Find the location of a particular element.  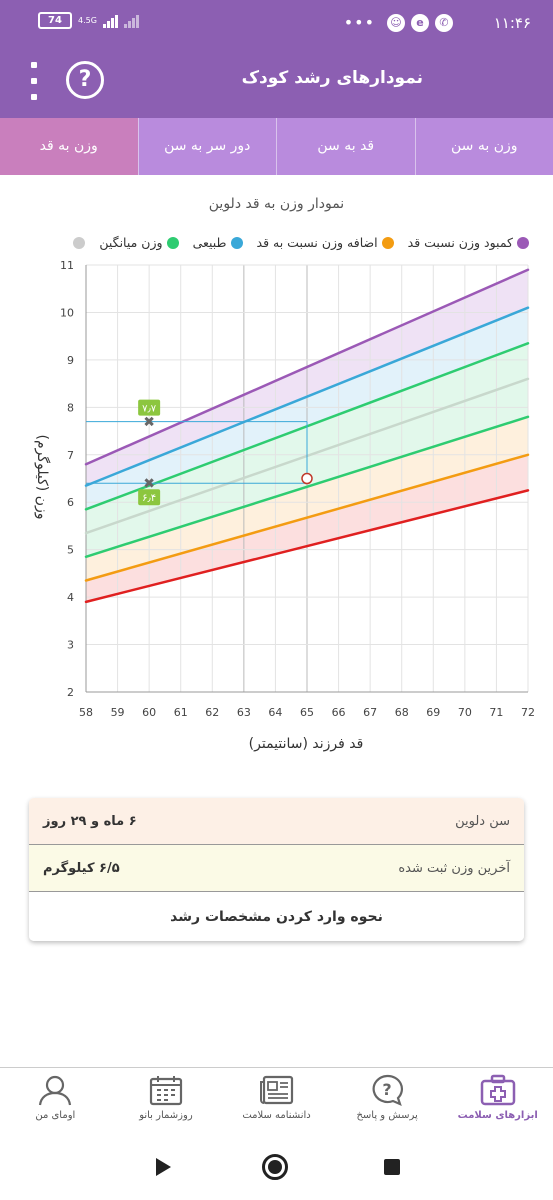

marker-label: ۶٫۴ is located at coordinates (149, 498).